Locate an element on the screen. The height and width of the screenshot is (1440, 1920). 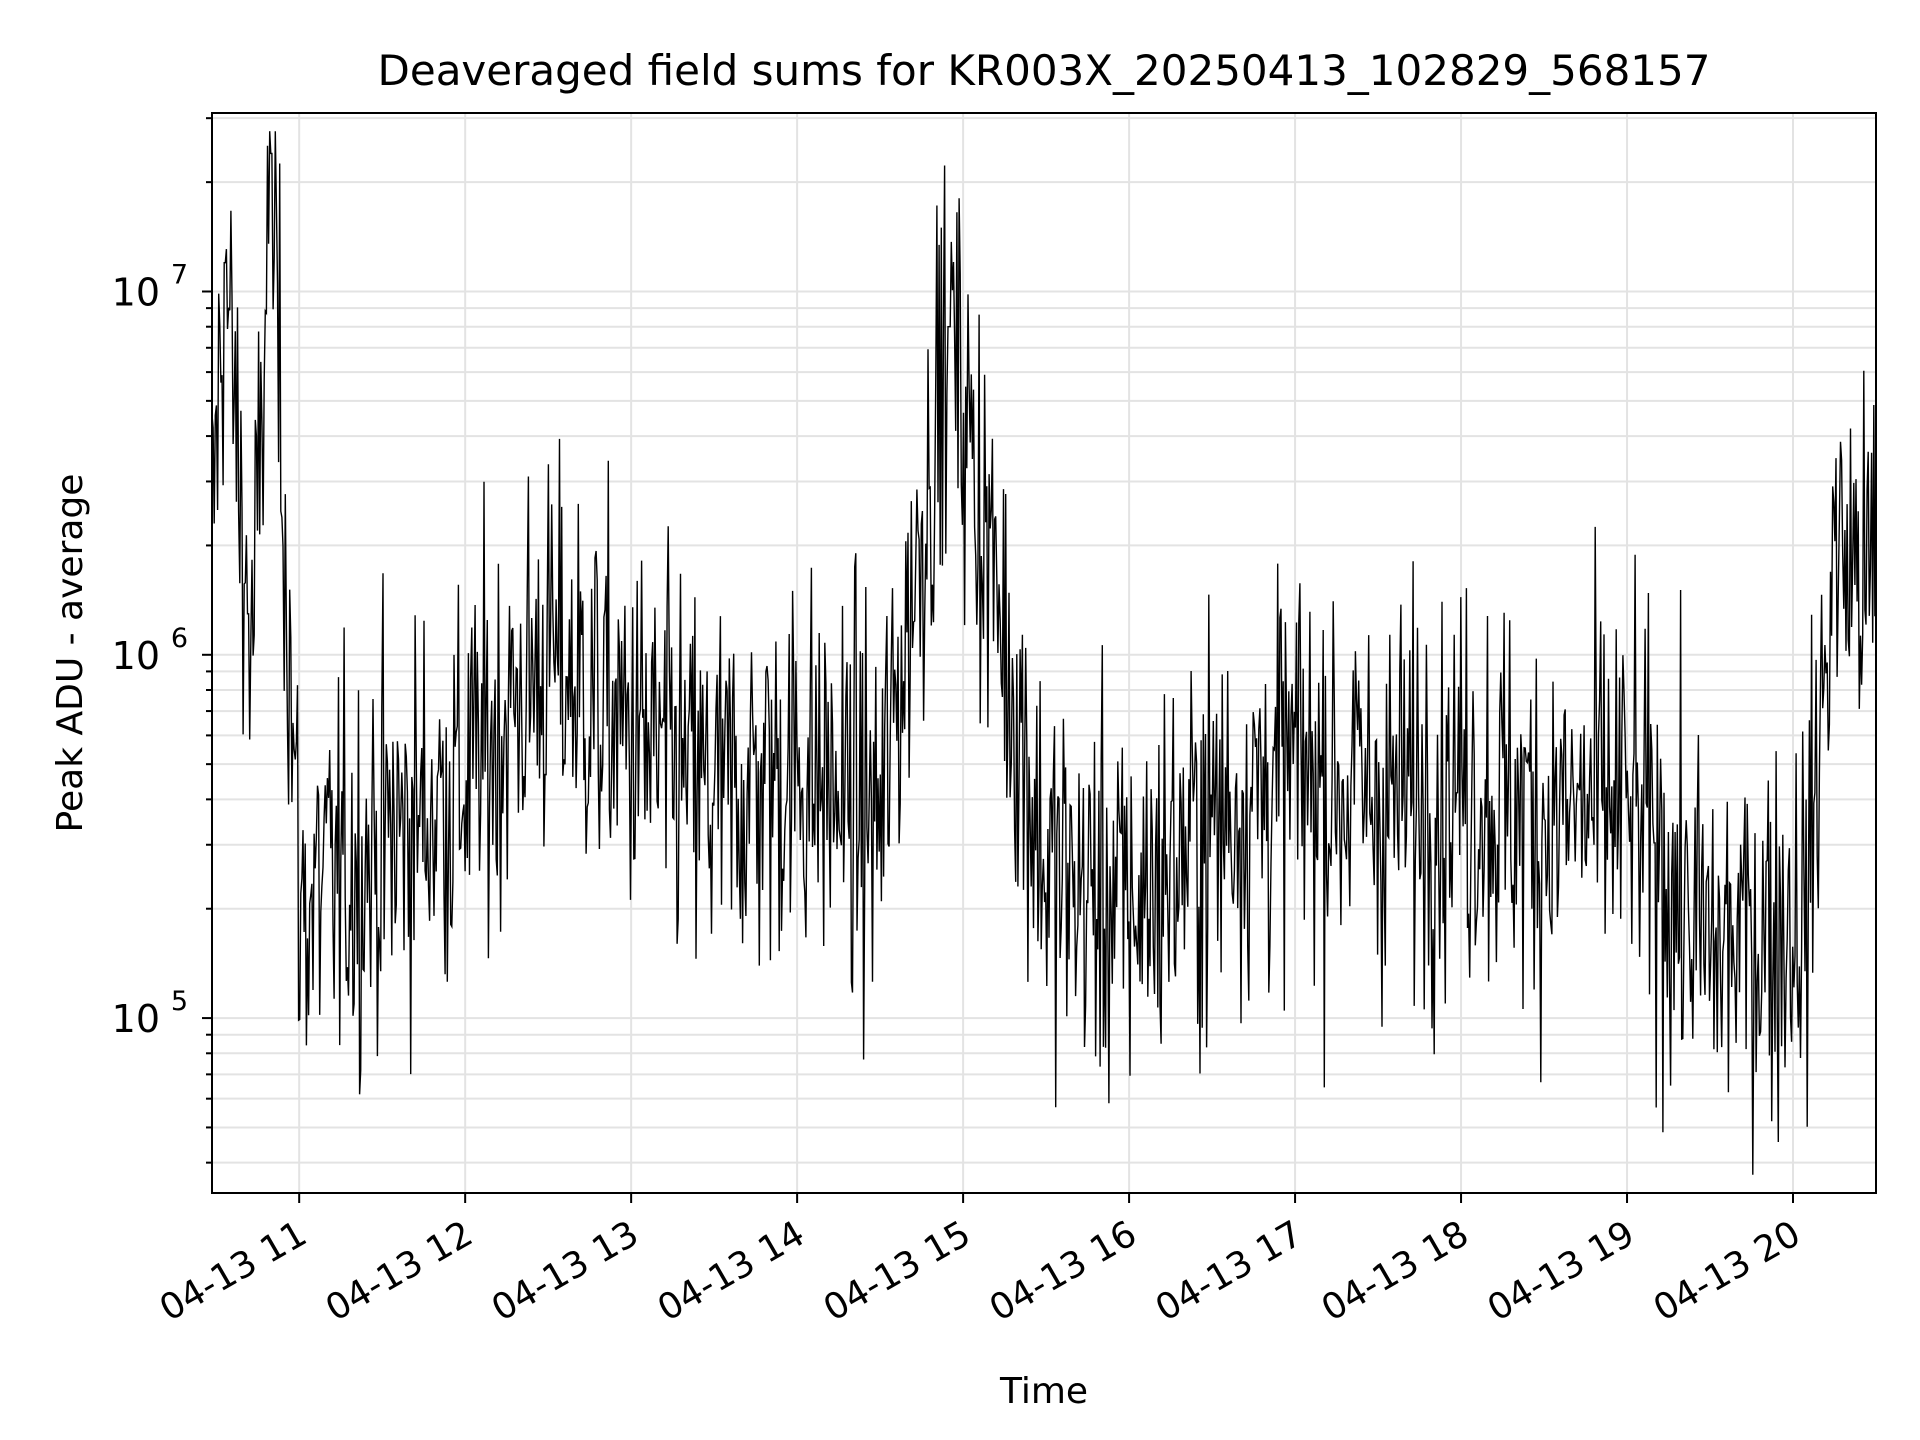
y-tick-exponent: 6 is located at coordinates (179, 638).